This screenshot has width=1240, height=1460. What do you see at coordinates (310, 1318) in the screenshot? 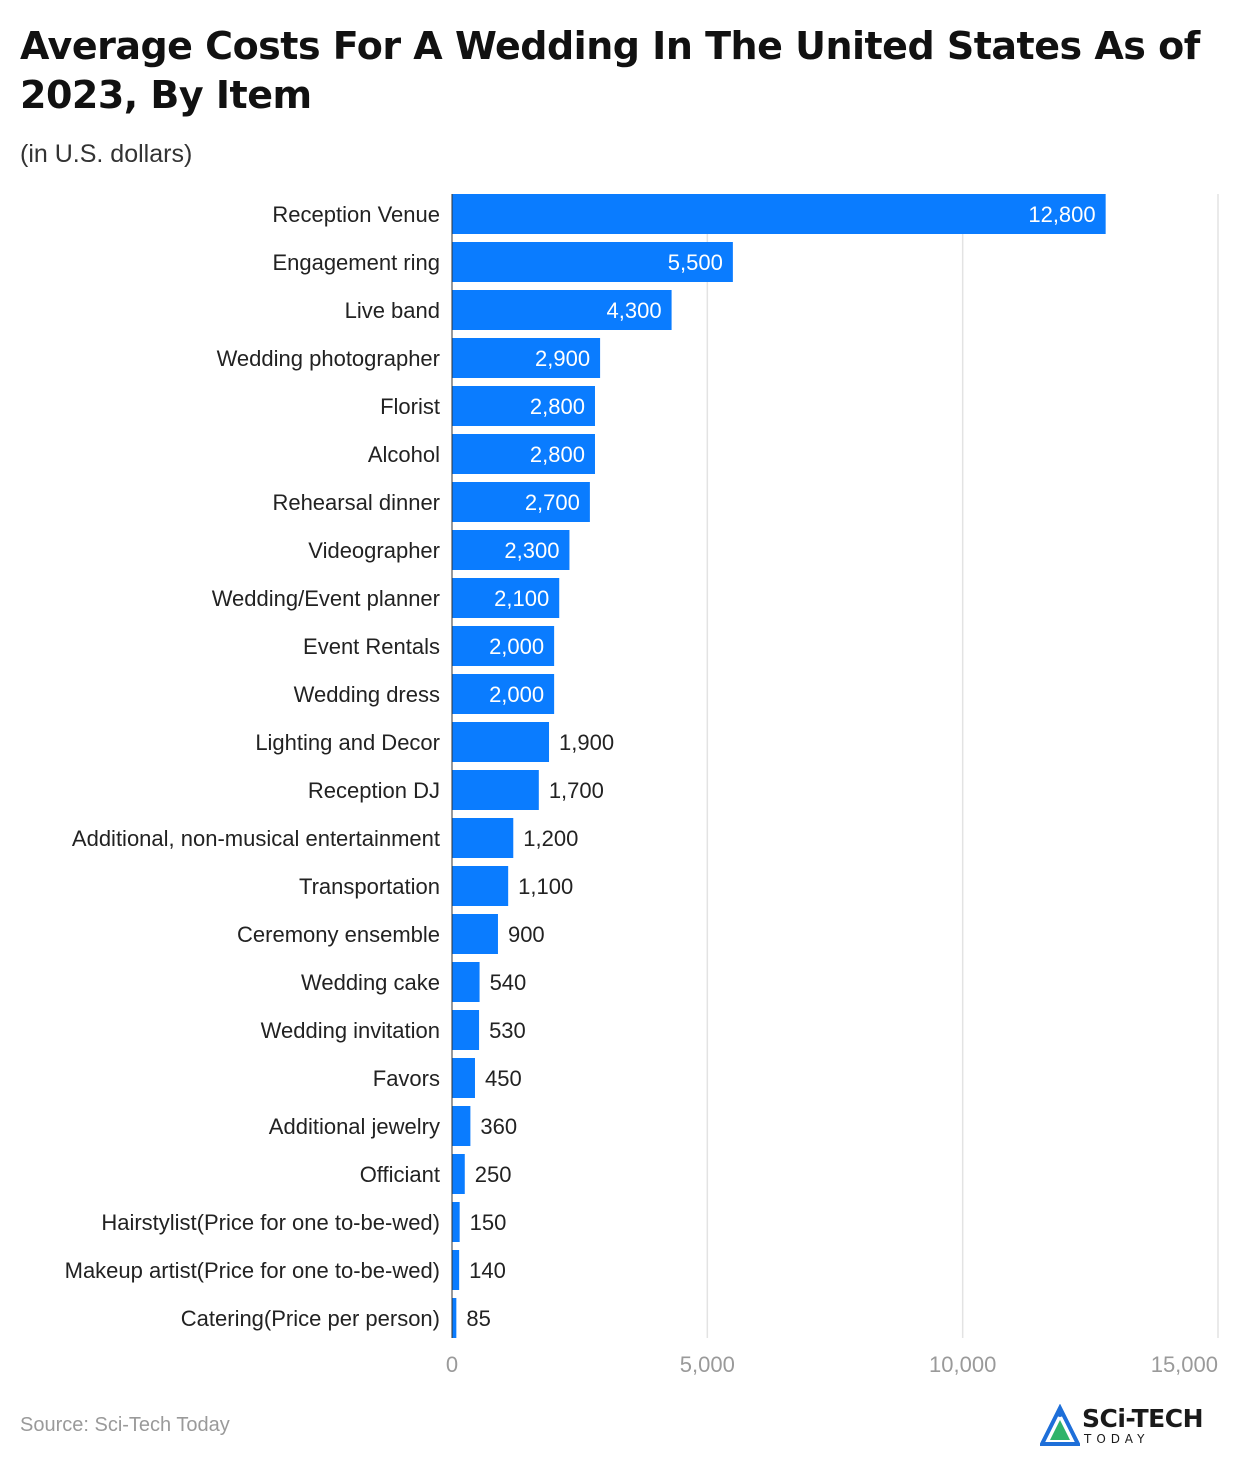
I see `category-label: Catering(Price per person)` at bounding box center [310, 1318].